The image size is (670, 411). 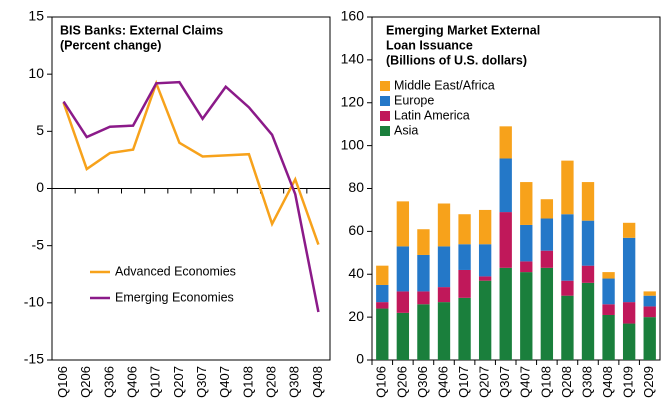 What do you see at coordinates (406, 130) in the screenshot?
I see `legend-label: Asia` at bounding box center [406, 130].